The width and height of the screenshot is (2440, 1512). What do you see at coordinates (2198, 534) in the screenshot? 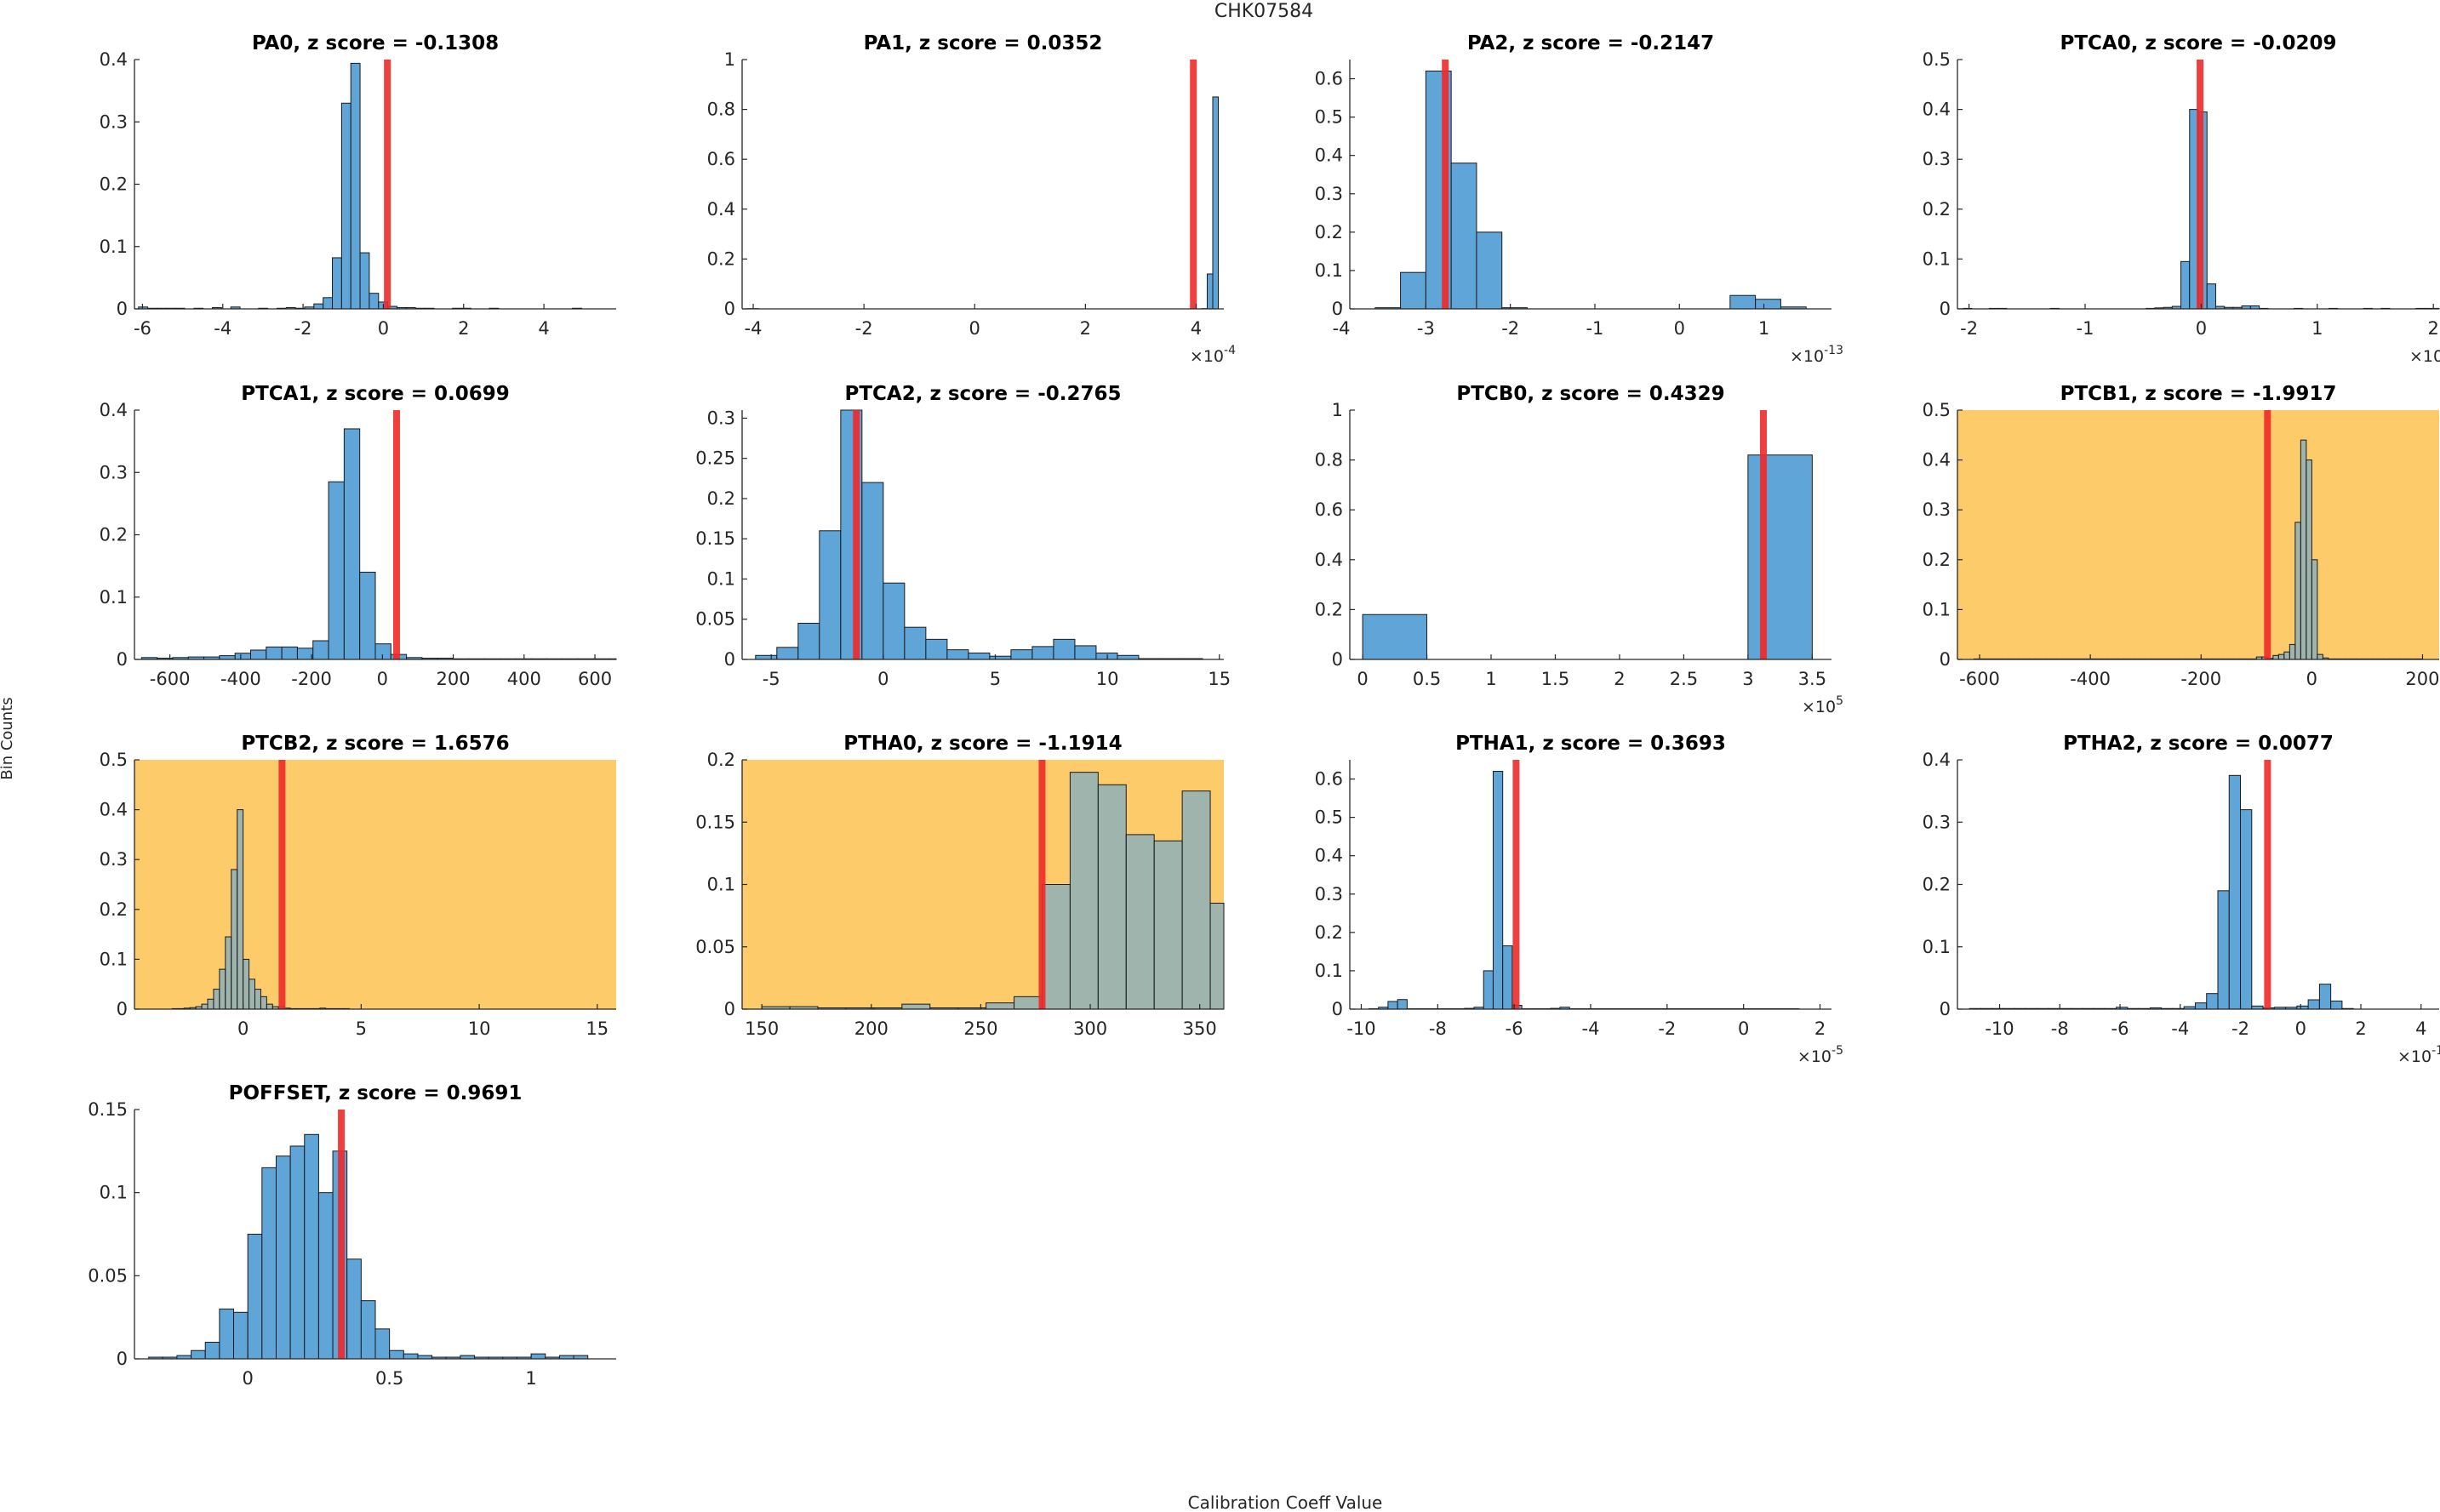
I see `highlight-background` at bounding box center [2198, 534].